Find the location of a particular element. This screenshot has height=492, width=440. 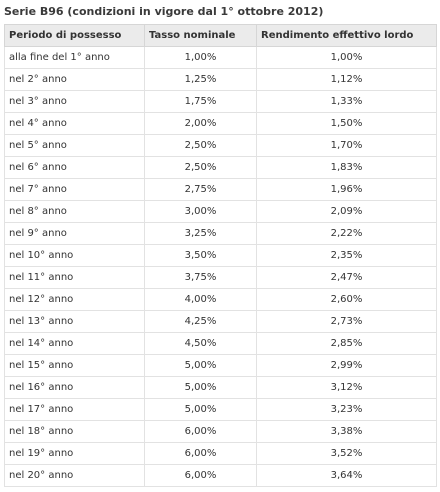

cell-period: nel 20° anno is located at coordinates (74, 475).